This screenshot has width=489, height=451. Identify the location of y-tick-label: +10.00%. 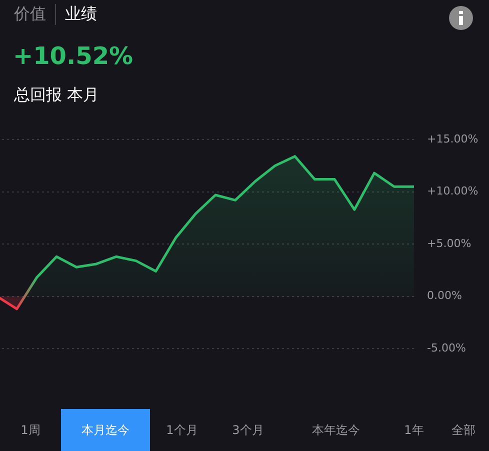
(452, 191).